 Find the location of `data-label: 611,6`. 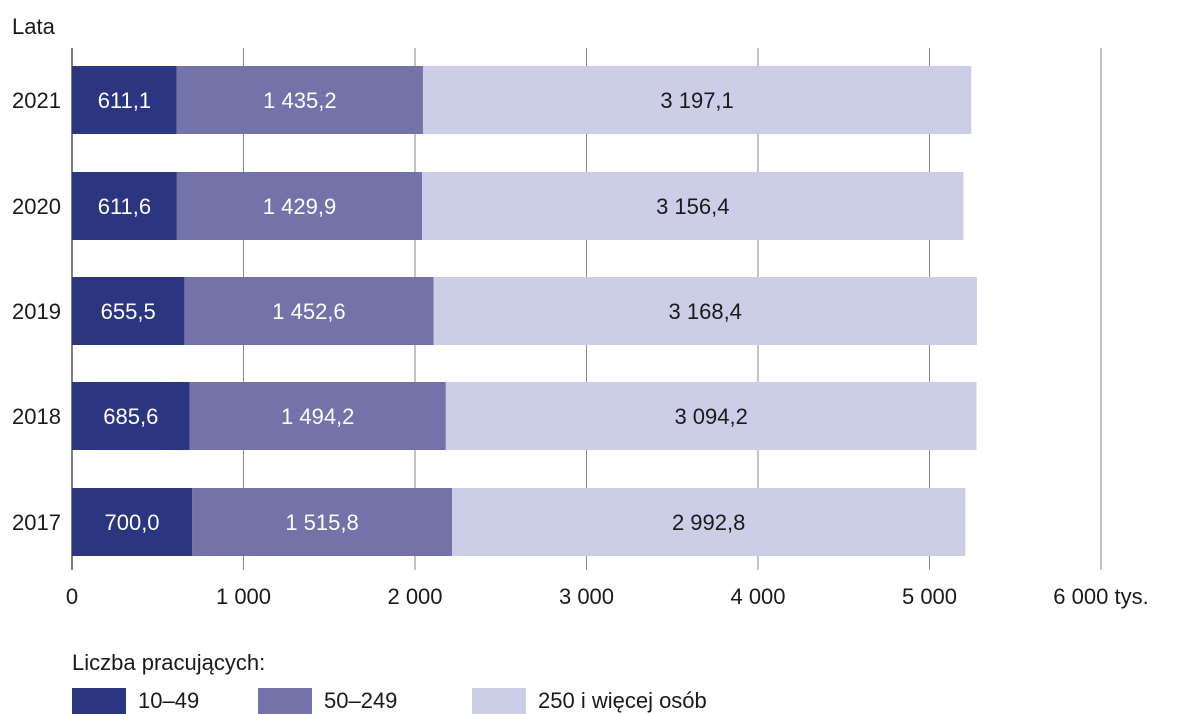

data-label: 611,6 is located at coordinates (124, 206).